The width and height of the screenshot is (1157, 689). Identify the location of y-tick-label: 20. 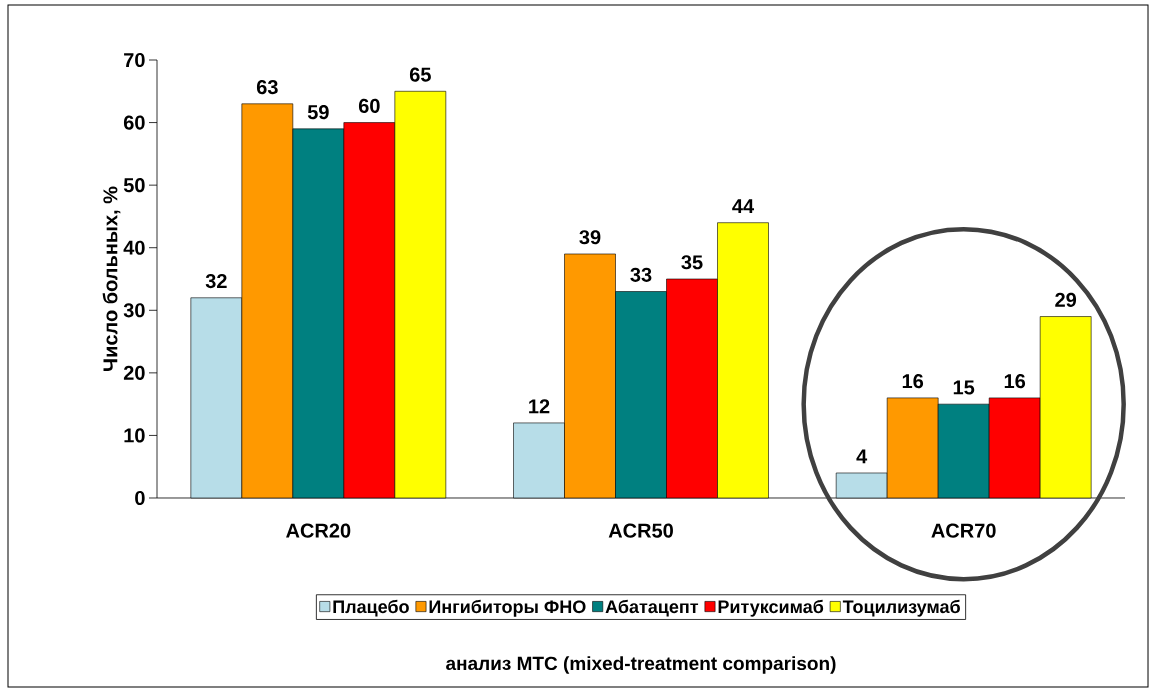
(134, 372).